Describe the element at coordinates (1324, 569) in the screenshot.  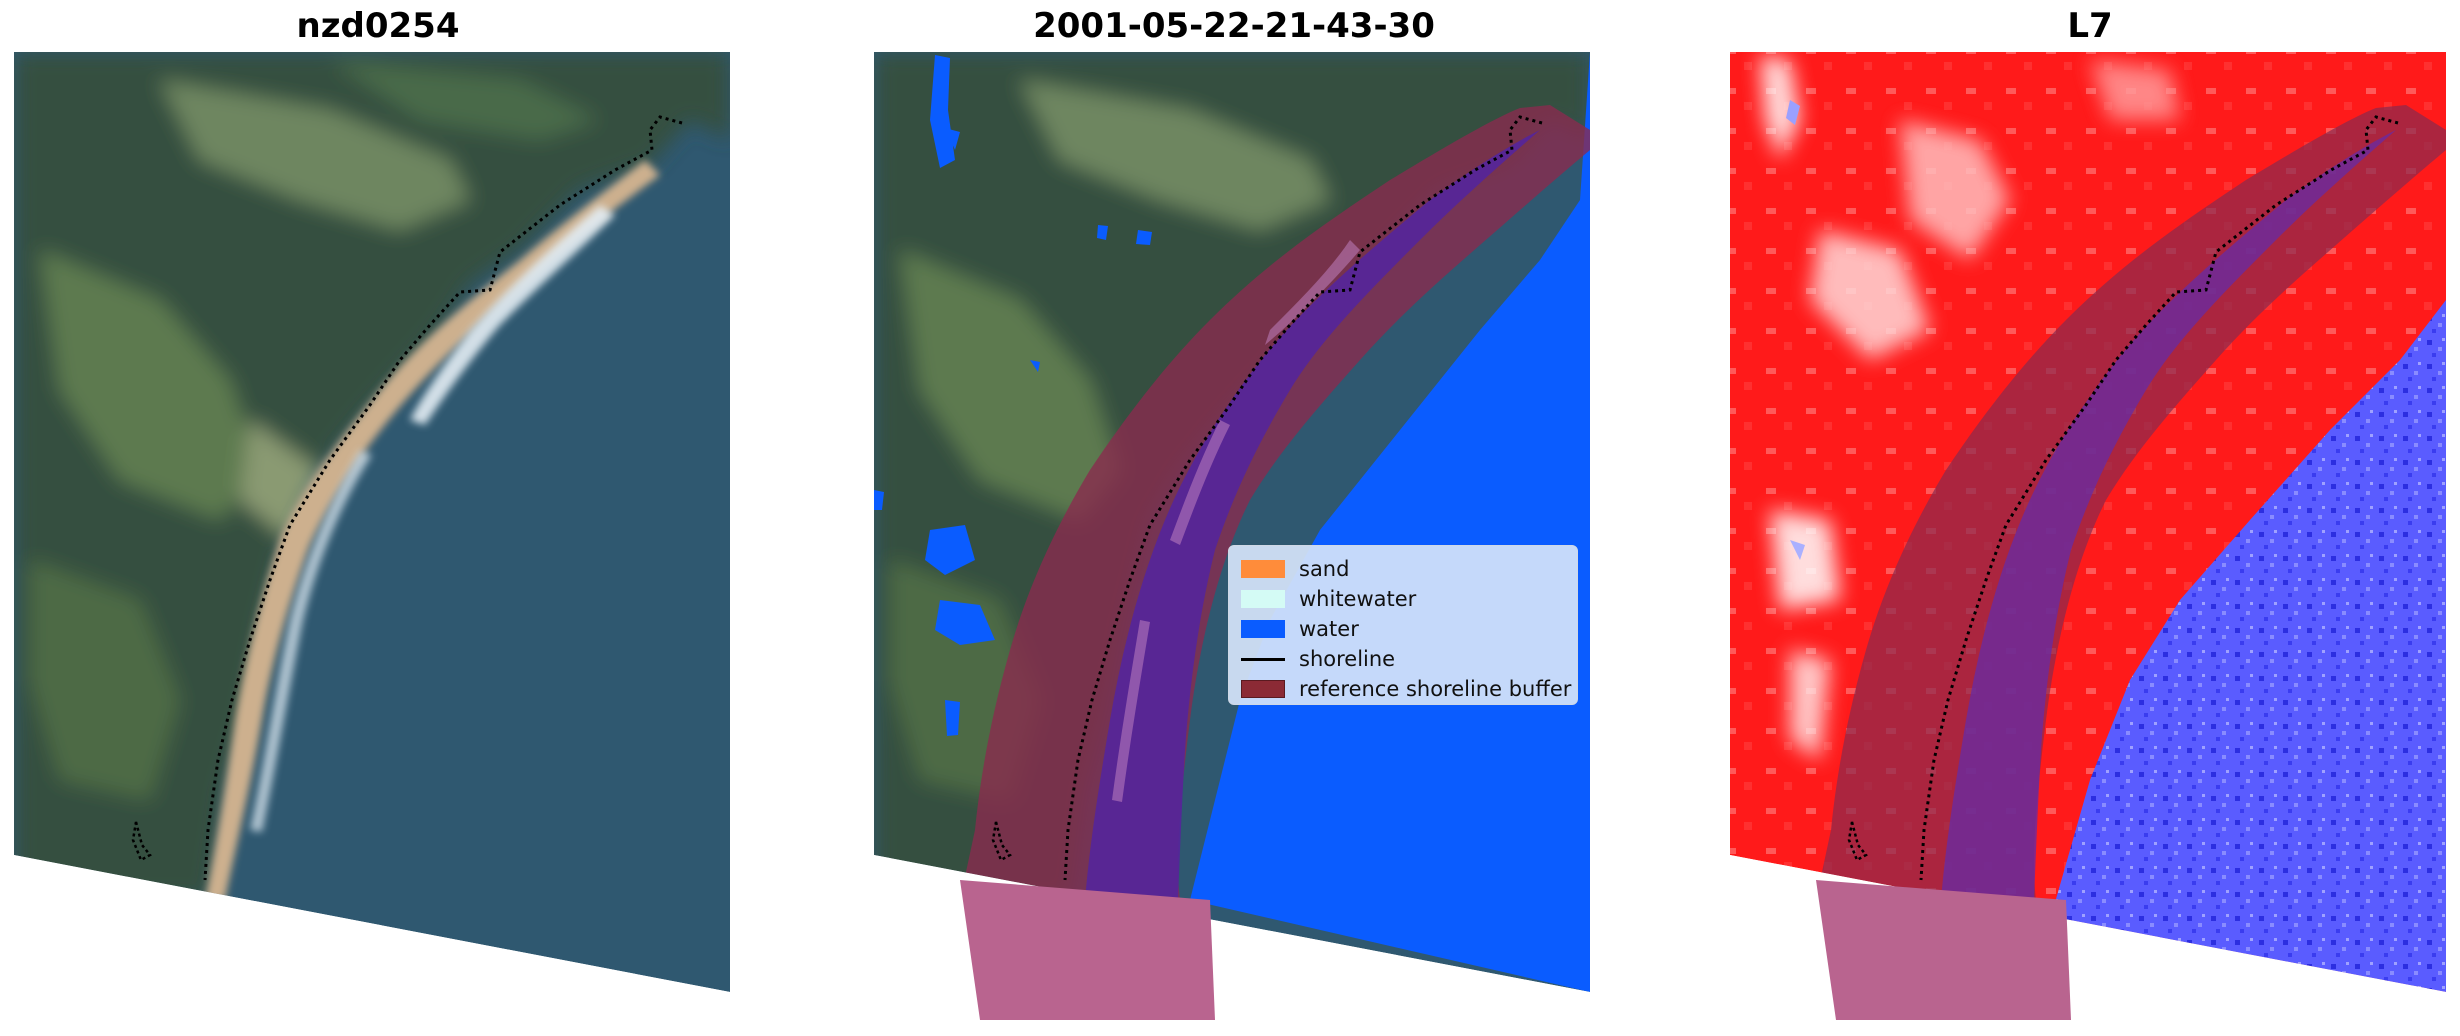
I see `legend-label-sand: sand` at that location.